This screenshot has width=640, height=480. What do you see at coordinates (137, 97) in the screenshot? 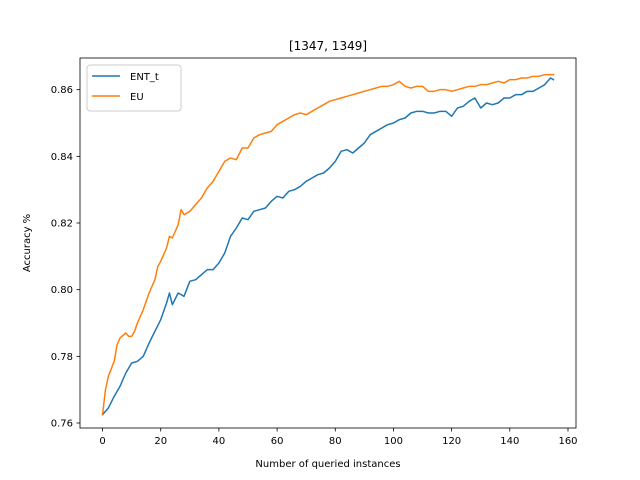
I see `legend-label-eu: EU` at bounding box center [137, 97].